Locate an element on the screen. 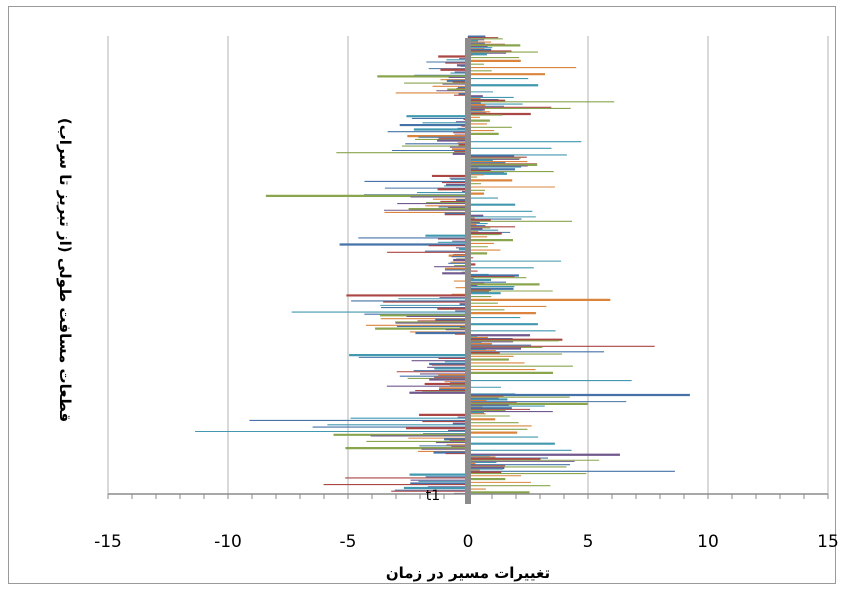 The height and width of the screenshot is (592, 846). x-tick-label: -15 is located at coordinates (108, 542).